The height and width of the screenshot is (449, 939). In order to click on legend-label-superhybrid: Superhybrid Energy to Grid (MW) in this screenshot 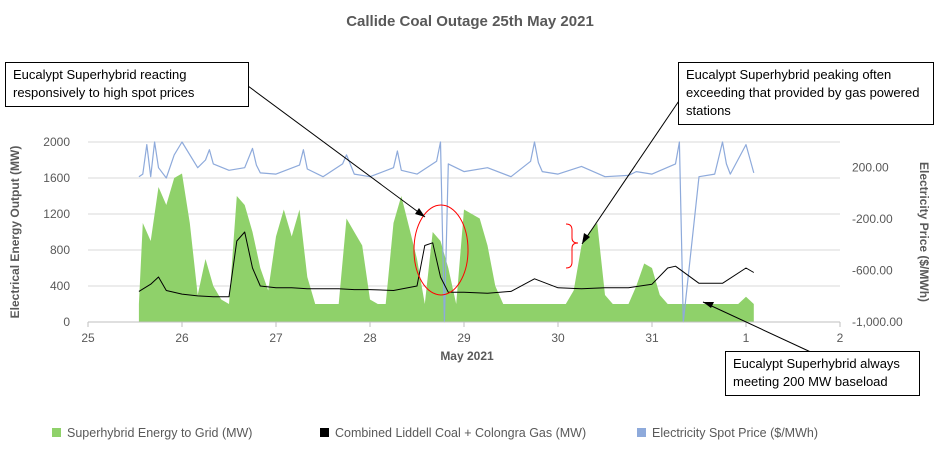, I will do `click(159, 433)`.